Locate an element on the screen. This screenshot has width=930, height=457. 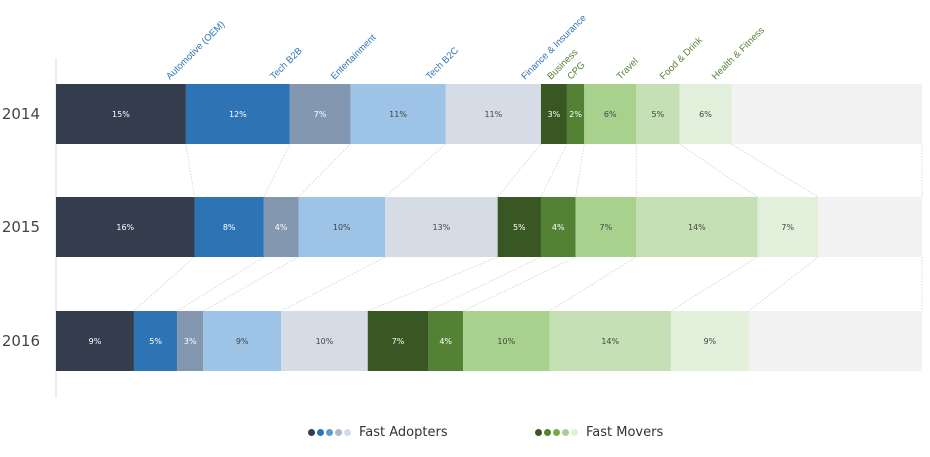
data-label: 8% is located at coordinates (229, 227).